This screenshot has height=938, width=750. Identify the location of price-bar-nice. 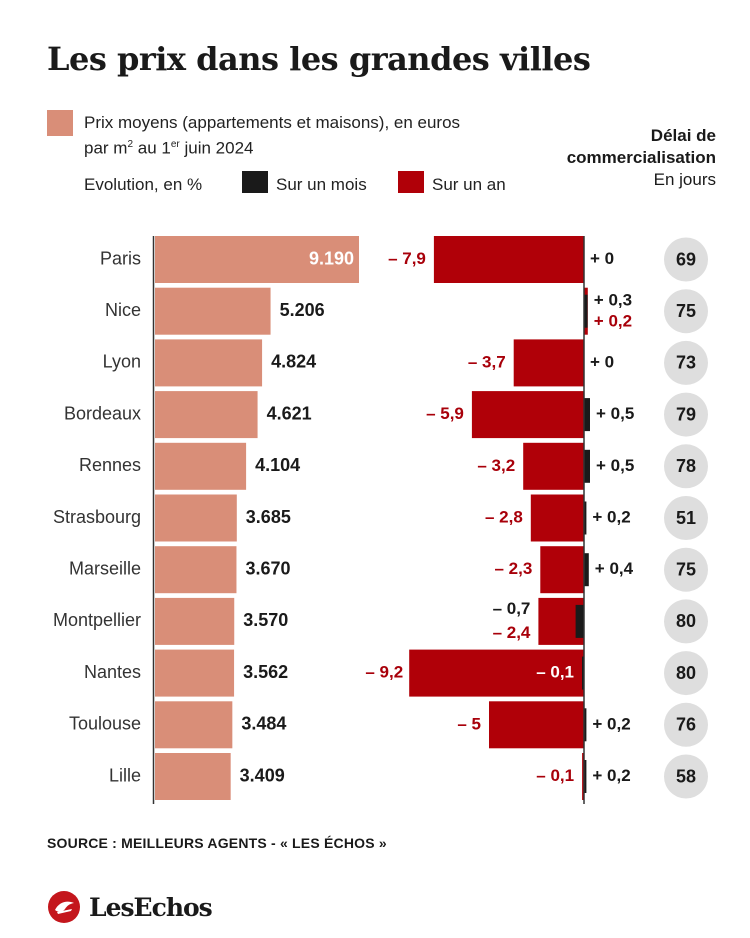
(213, 311).